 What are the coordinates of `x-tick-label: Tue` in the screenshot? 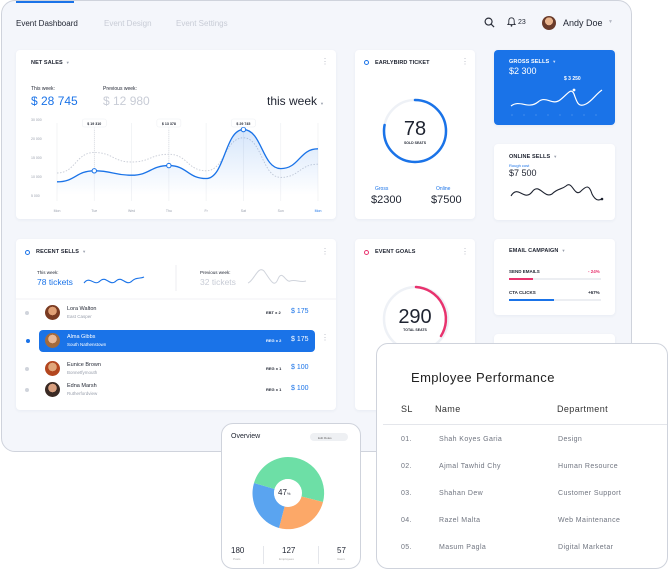 It's located at (94, 211).